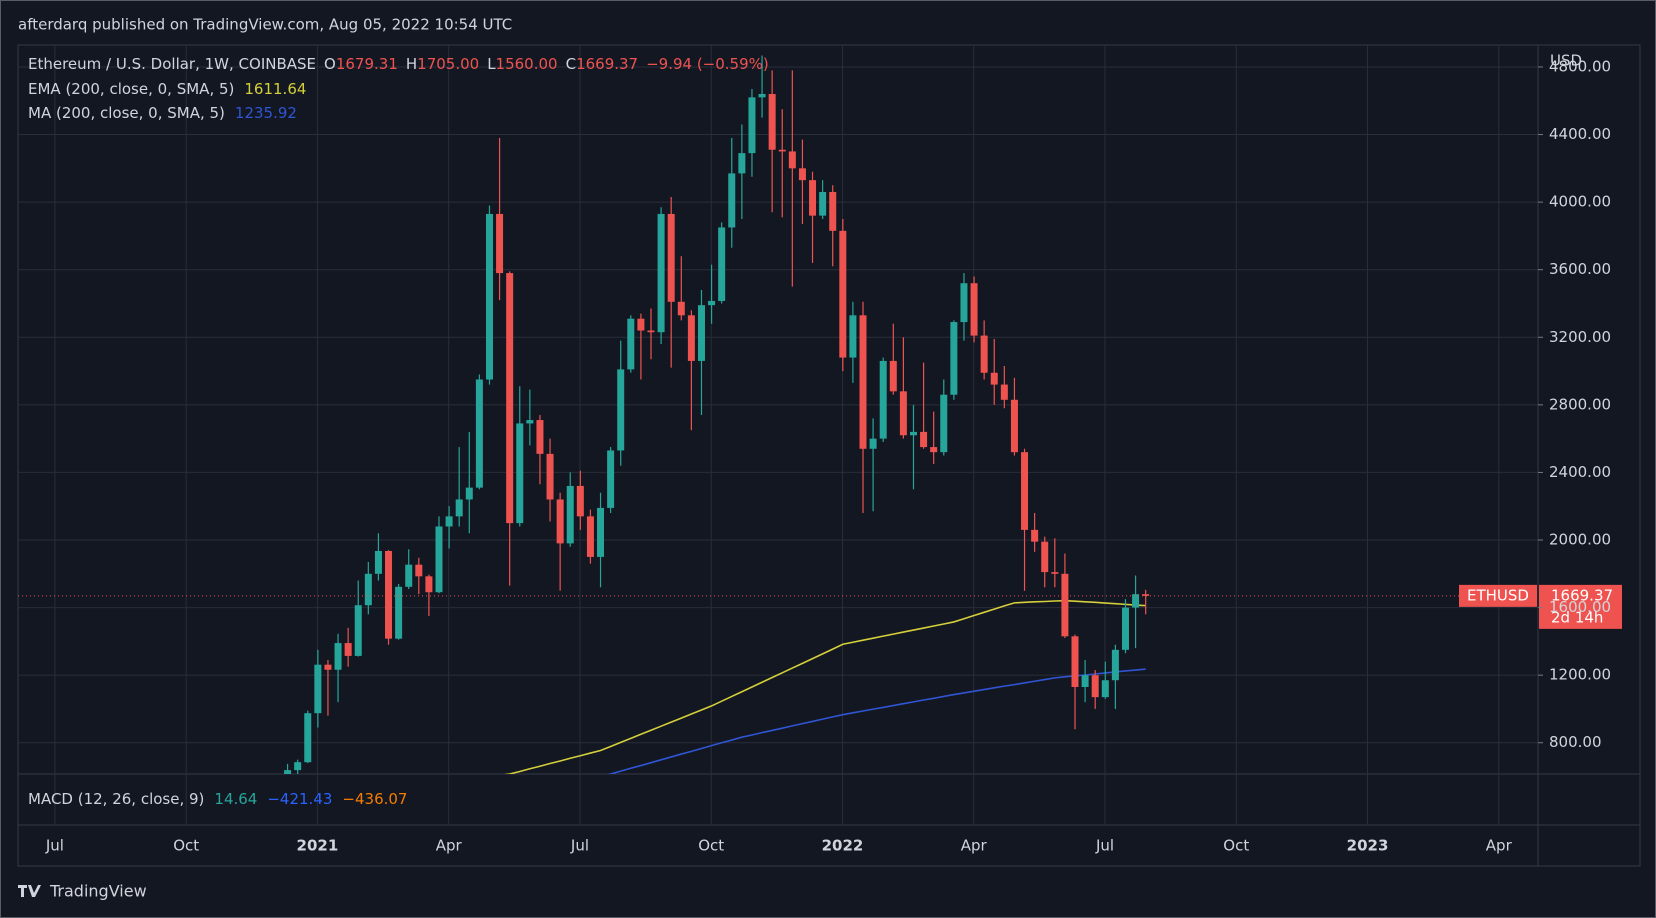 The width and height of the screenshot is (1656, 918). What do you see at coordinates (707, 64) in the screenshot?
I see `change: −9.94 (−0.59%)` at bounding box center [707, 64].